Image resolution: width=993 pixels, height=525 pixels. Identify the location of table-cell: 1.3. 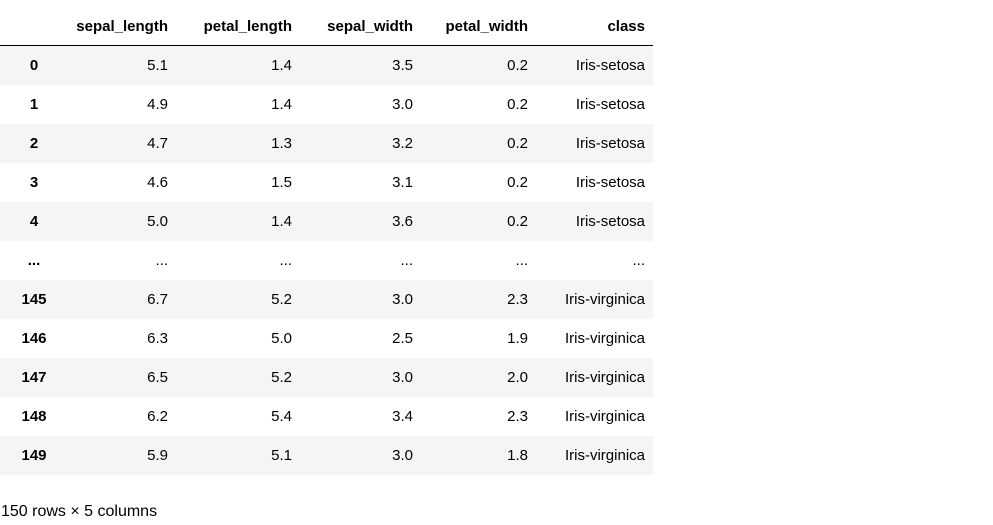
(281, 143).